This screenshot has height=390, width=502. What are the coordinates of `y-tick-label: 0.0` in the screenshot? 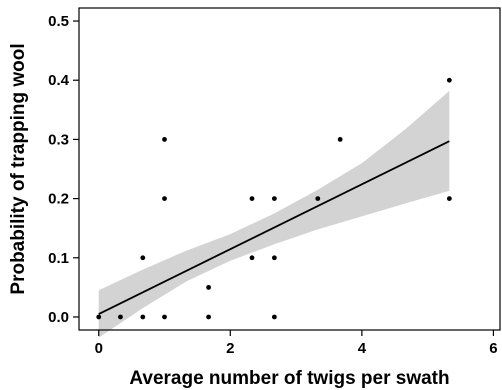 It's located at (58, 317).